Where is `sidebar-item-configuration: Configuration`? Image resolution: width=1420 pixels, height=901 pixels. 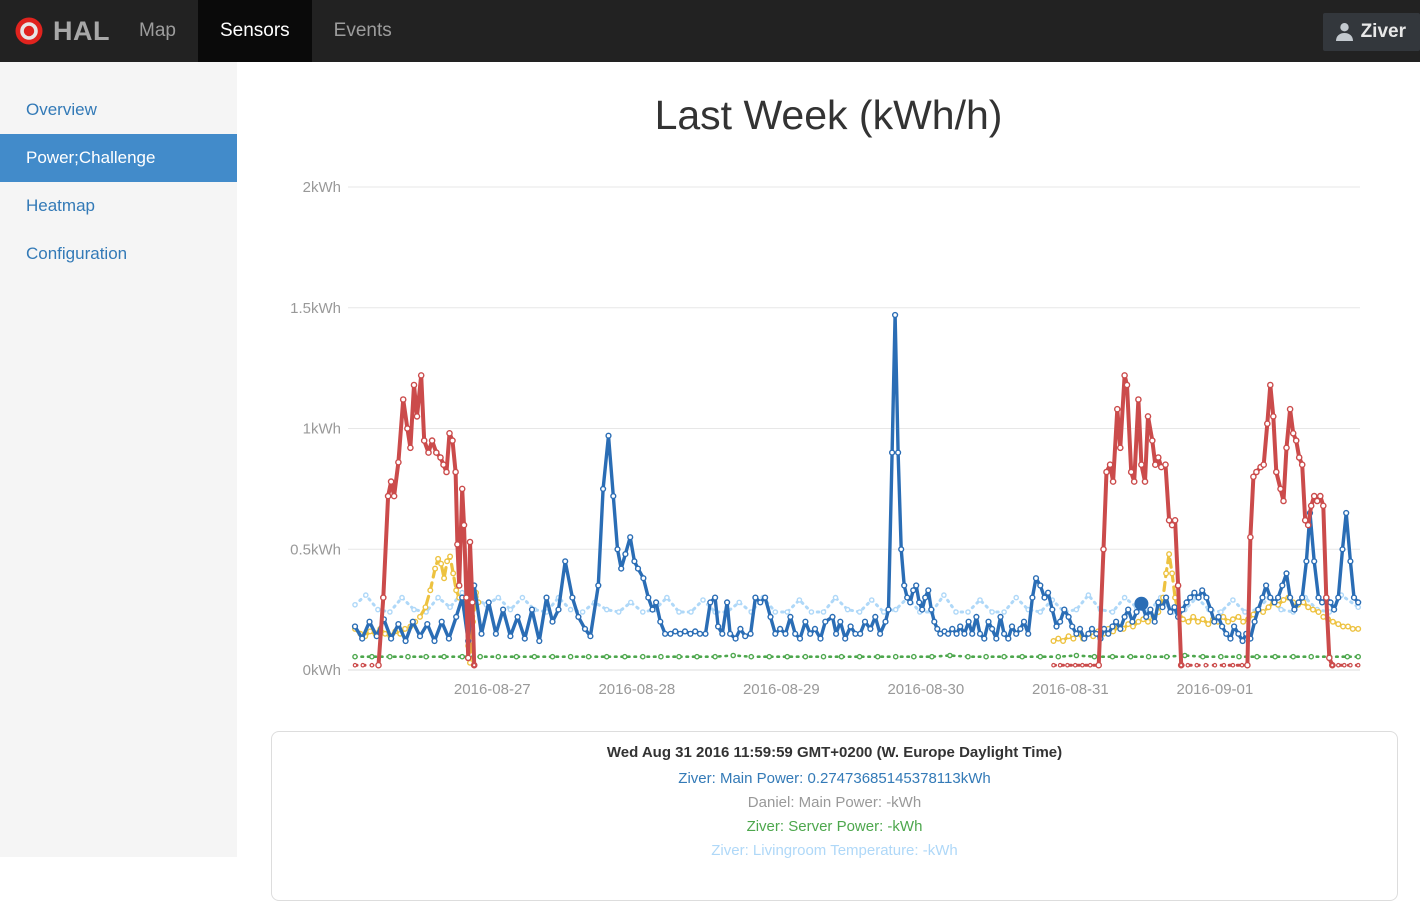
sidebar-item-configuration: Configuration is located at coordinates (77, 253).